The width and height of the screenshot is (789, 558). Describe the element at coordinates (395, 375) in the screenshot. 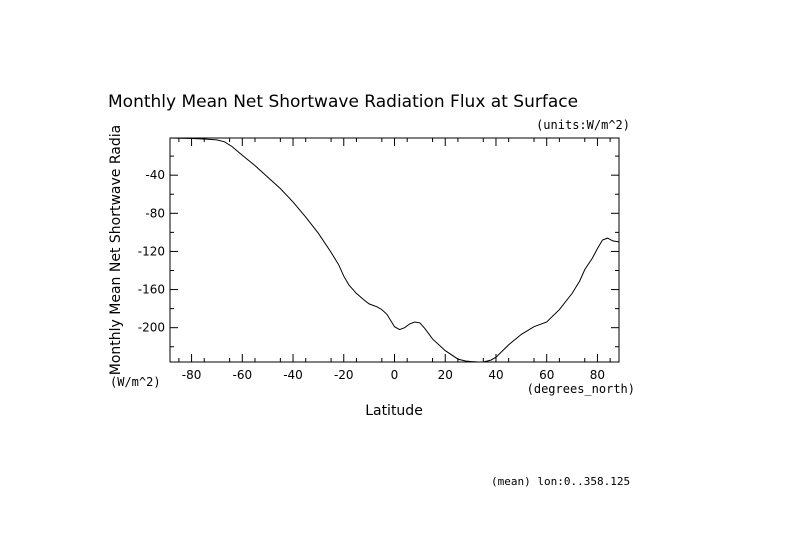

I see `x-tick-label: 0` at that location.